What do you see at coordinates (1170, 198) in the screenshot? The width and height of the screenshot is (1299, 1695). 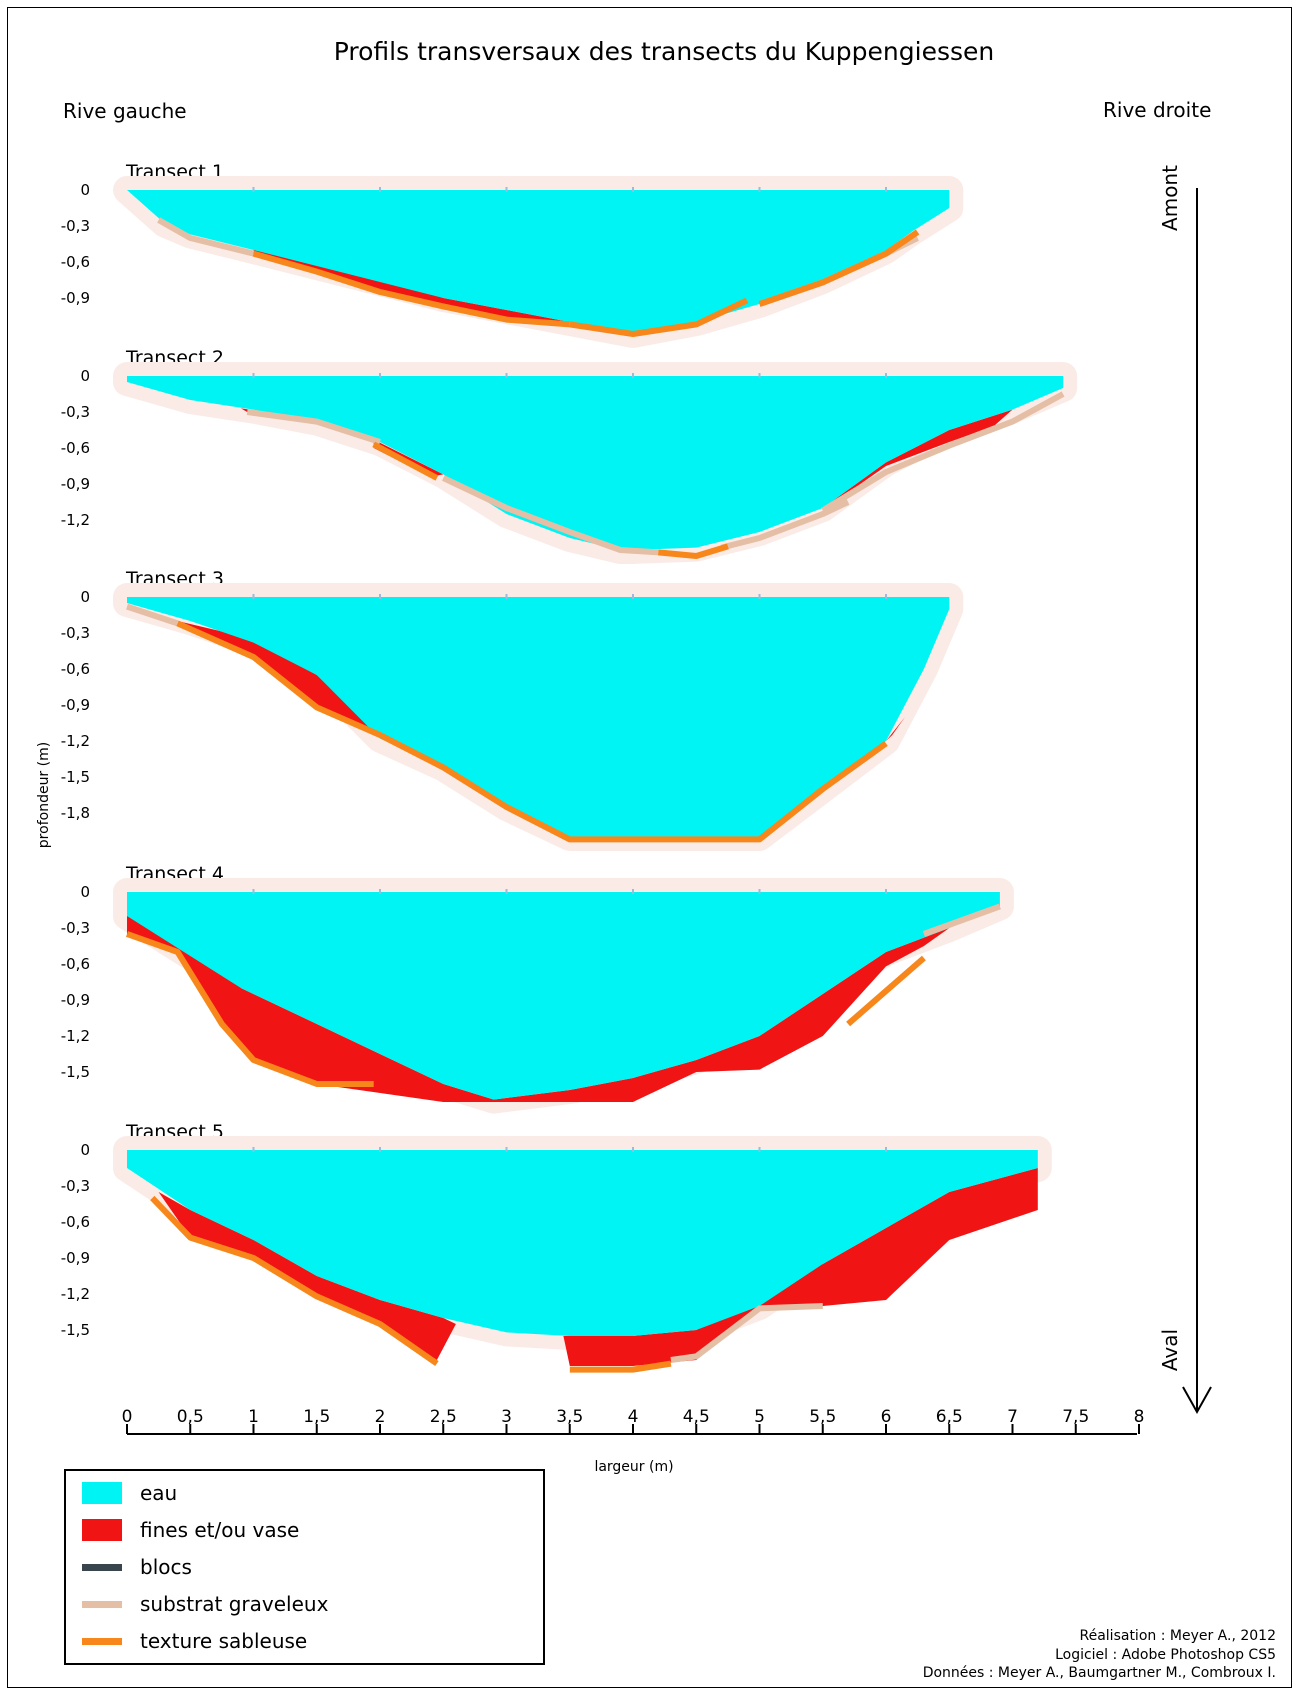 I see `upstream-label: Amont` at bounding box center [1170, 198].